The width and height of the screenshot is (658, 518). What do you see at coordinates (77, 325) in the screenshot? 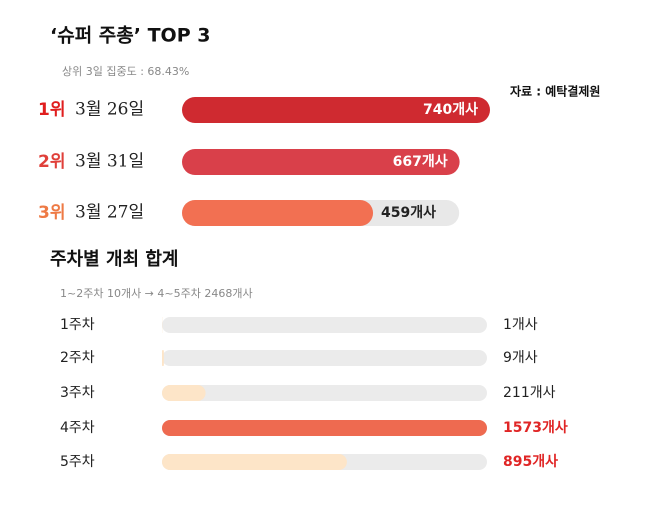
I see `category-label: 1주차` at bounding box center [77, 325].